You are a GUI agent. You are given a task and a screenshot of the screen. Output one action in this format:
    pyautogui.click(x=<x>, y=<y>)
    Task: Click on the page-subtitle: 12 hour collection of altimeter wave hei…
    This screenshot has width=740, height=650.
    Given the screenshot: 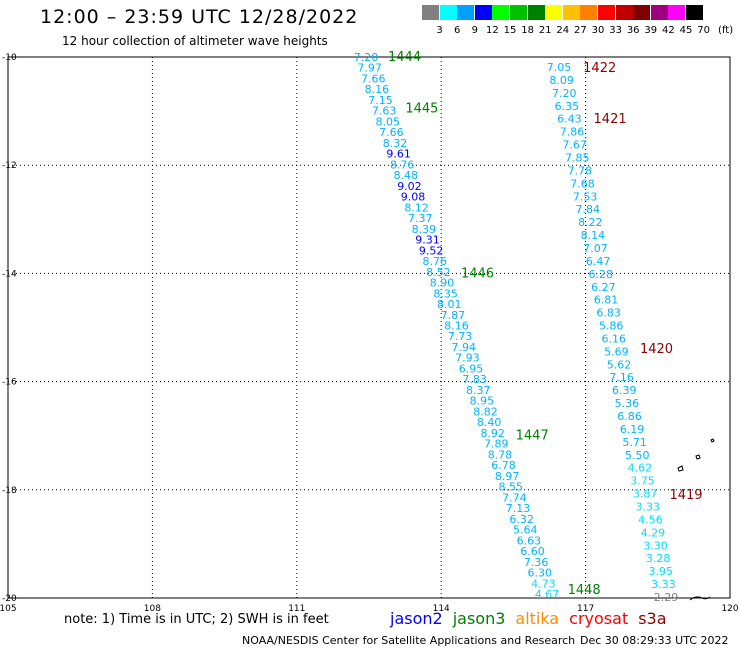 What is the action you would take?
    pyautogui.click(x=195, y=41)
    